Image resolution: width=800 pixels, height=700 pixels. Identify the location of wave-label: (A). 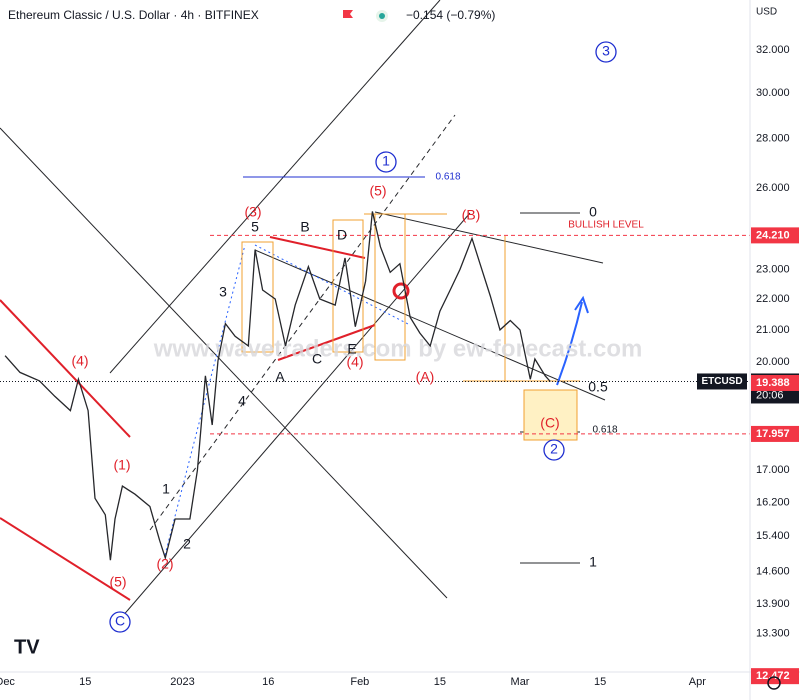
(425, 377).